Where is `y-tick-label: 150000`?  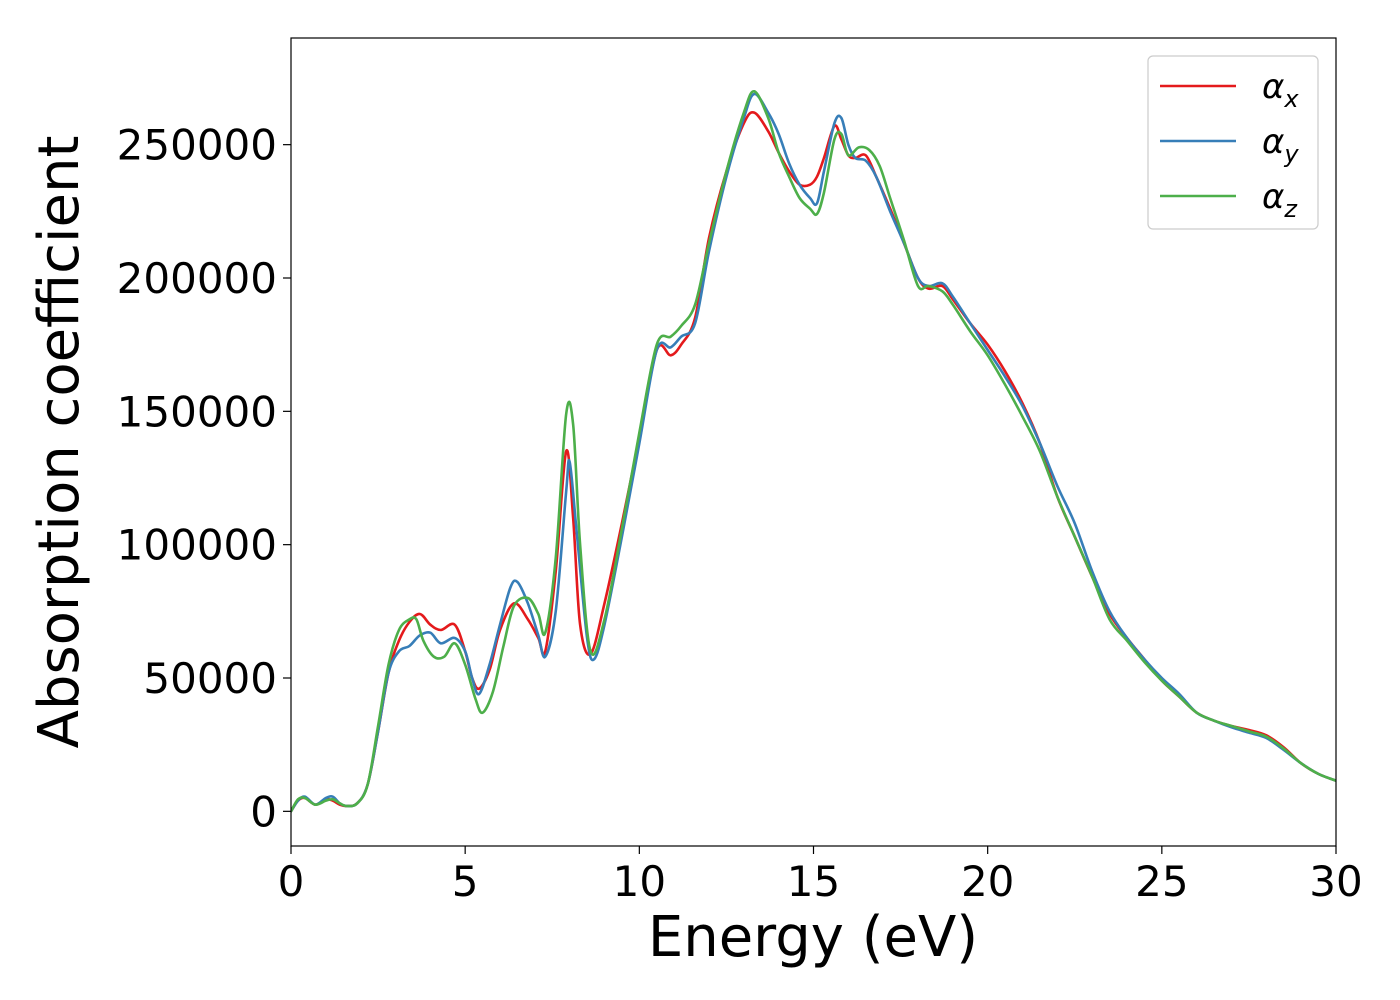 y-tick-label: 150000 is located at coordinates (197, 411).